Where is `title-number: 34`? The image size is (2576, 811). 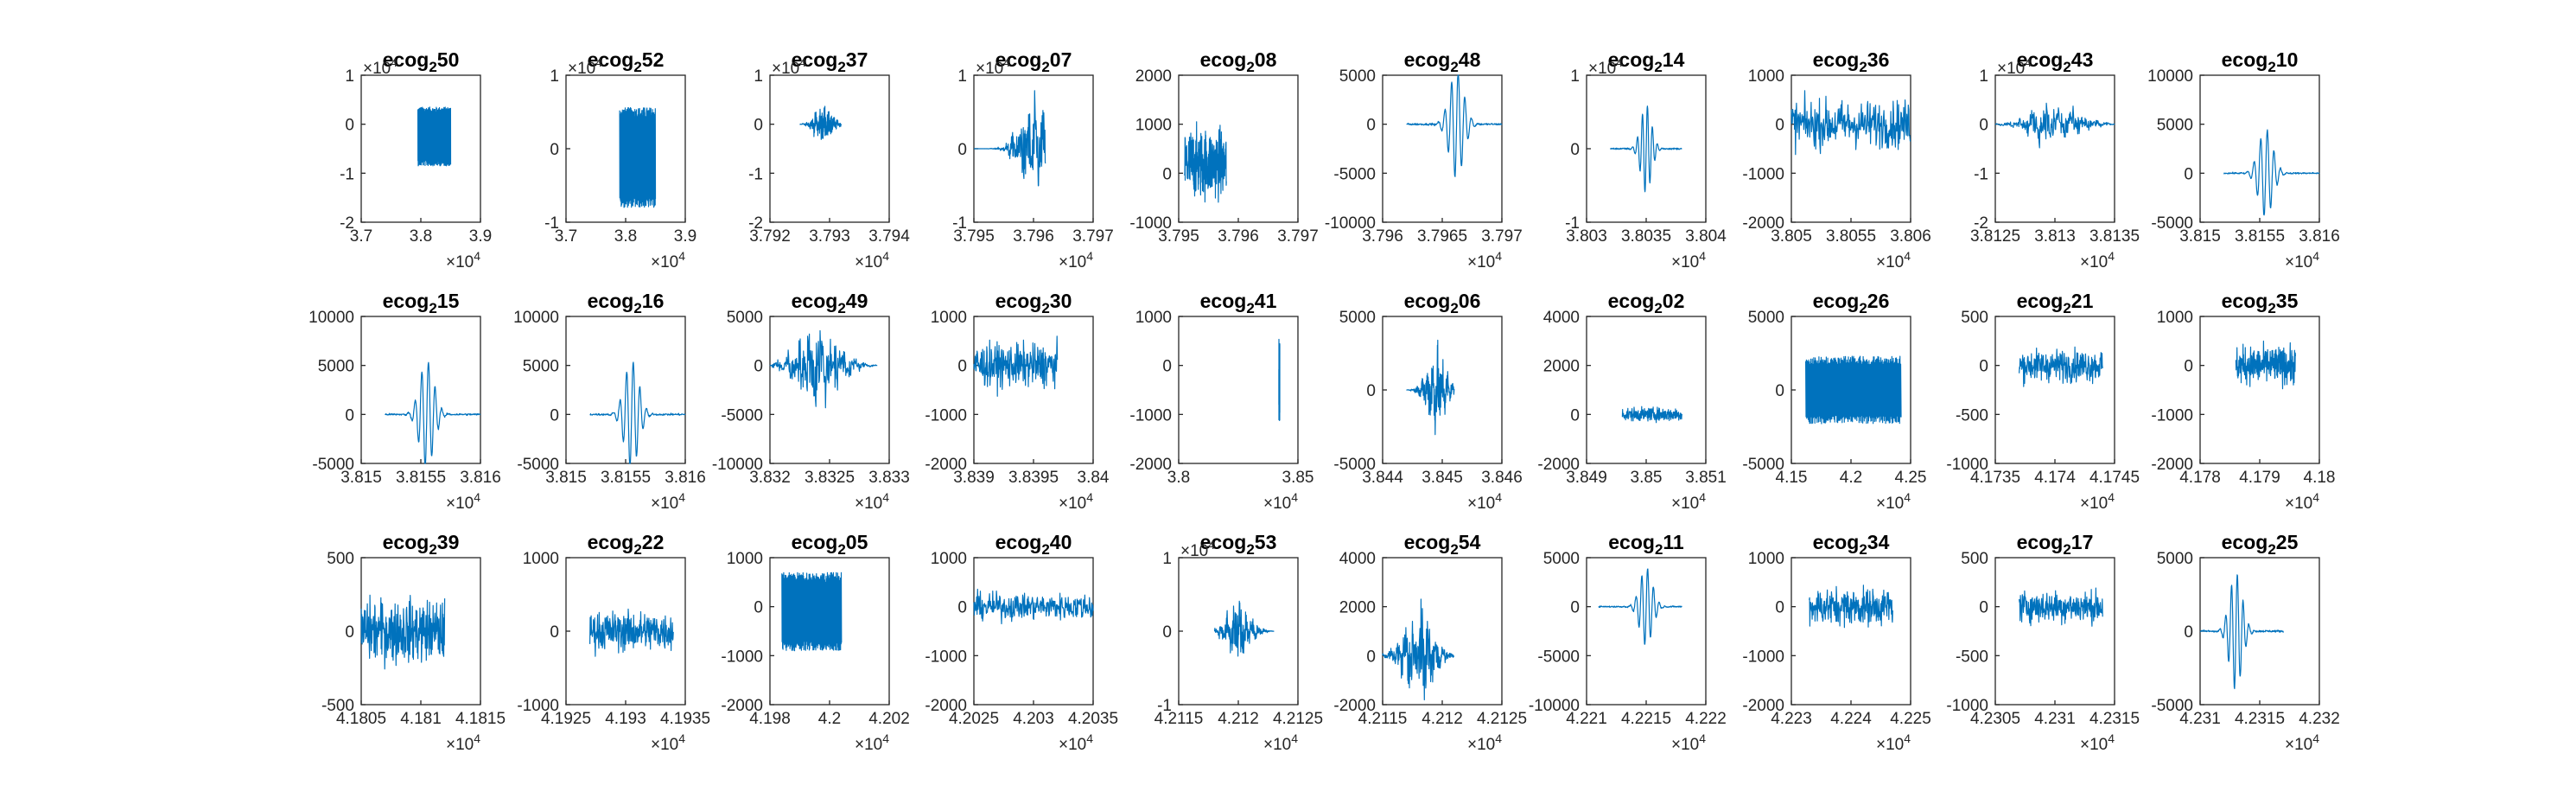 title-number: 34 is located at coordinates (1879, 542).